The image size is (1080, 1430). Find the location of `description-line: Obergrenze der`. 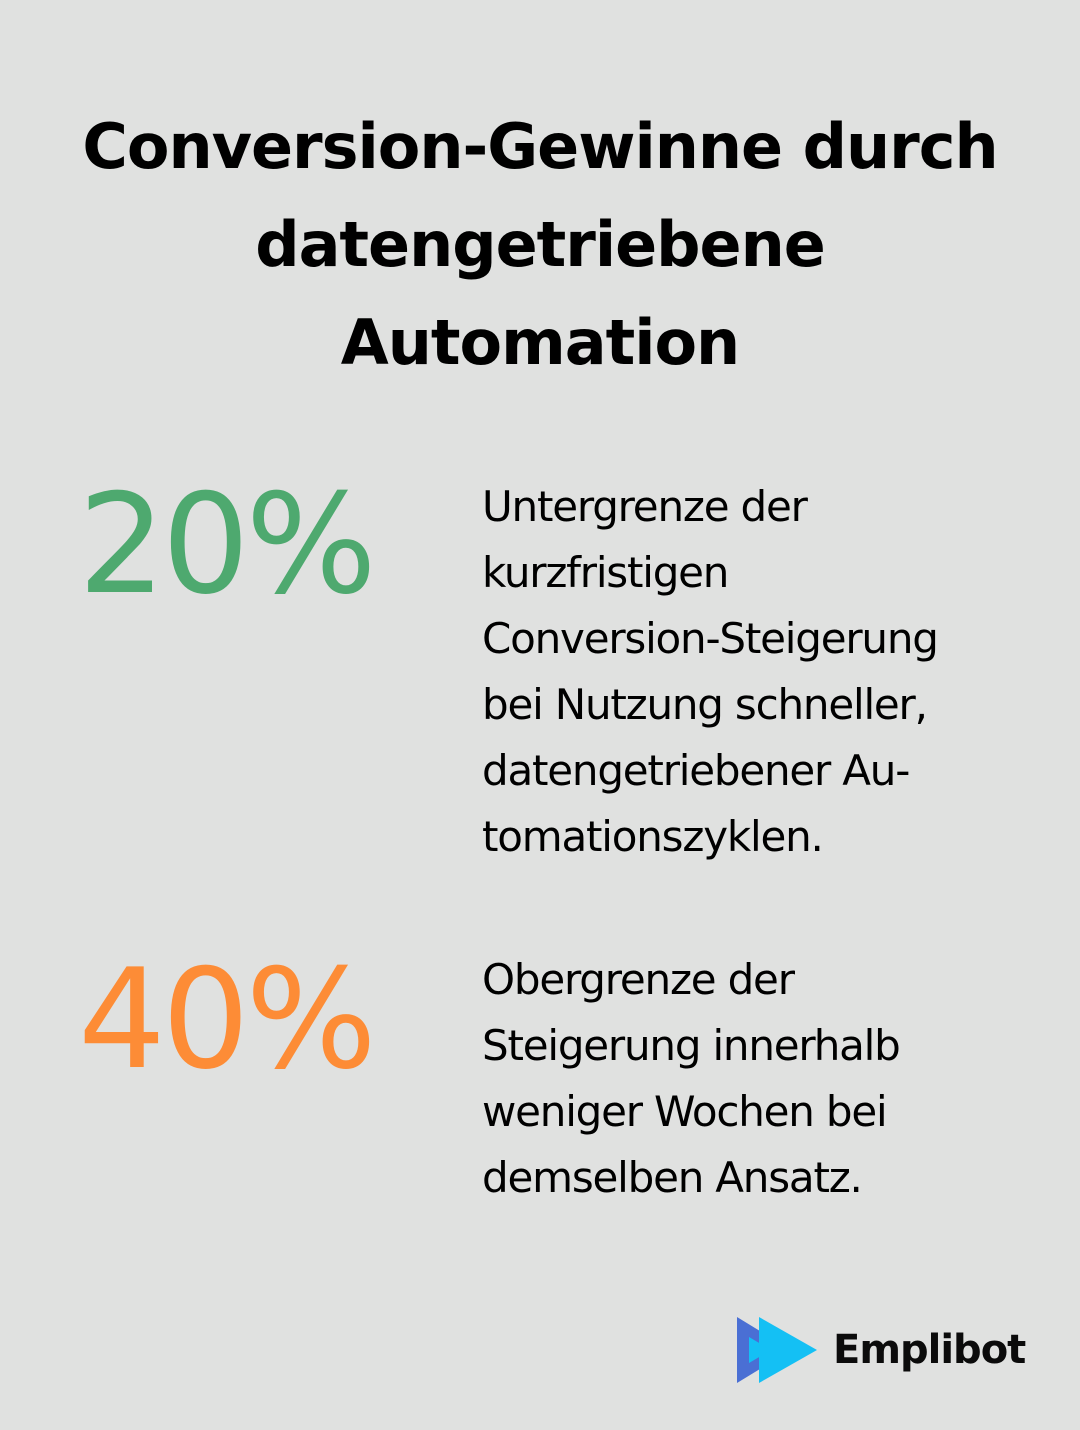

description-line: Obergrenze der is located at coordinates (638, 979).